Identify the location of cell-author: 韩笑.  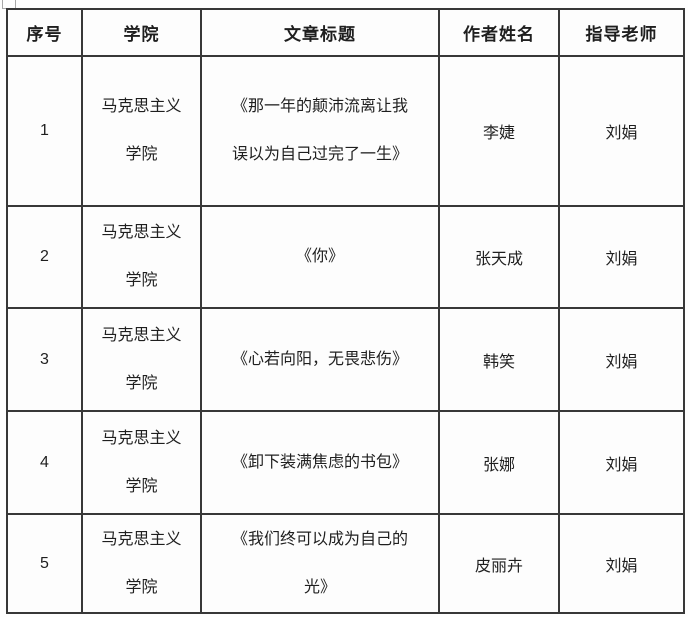
(499, 359).